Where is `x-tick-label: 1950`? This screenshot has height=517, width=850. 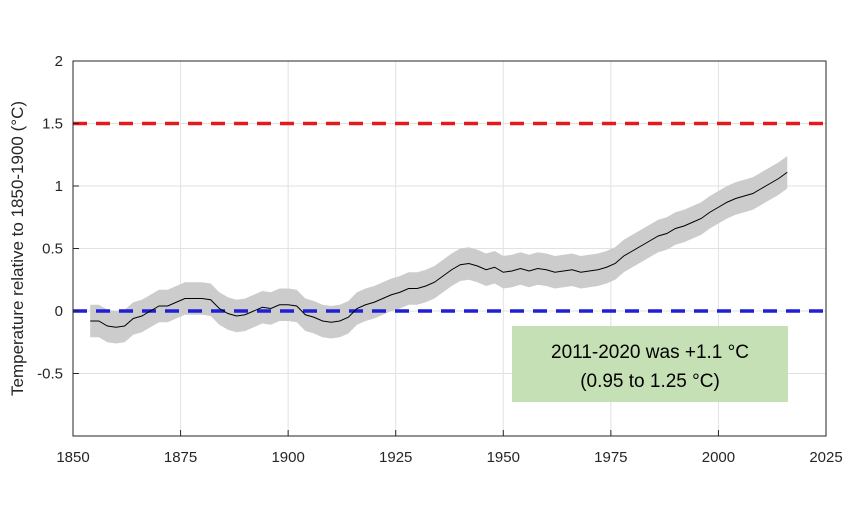
x-tick-label: 1950 is located at coordinates (503, 457).